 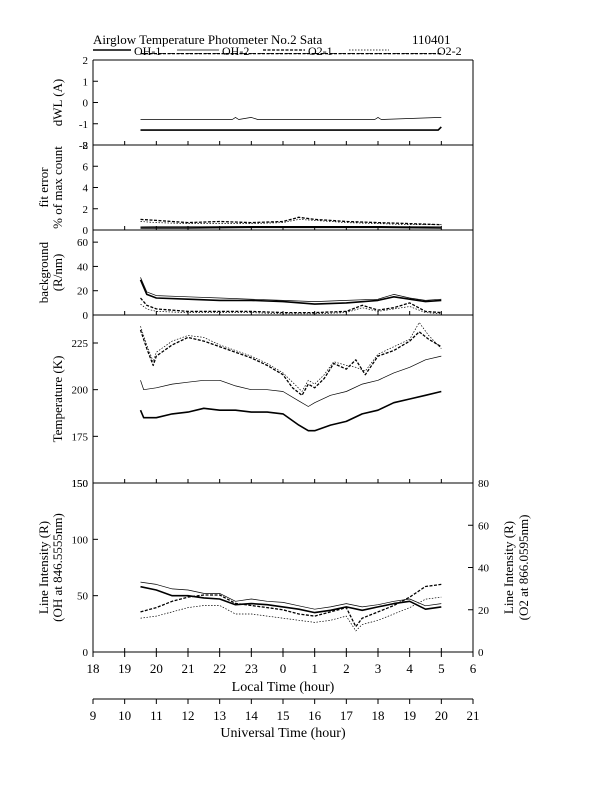 What do you see at coordinates (378, 668) in the screenshot?
I see `x-tick-label-local: 3` at bounding box center [378, 668].